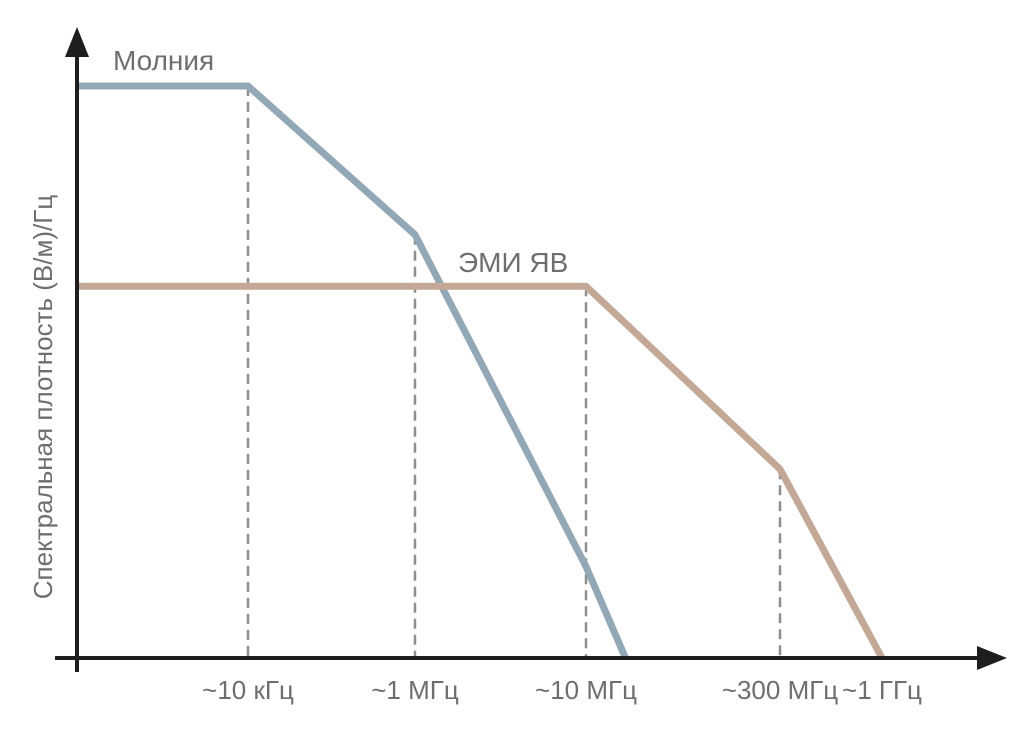 The width and height of the screenshot is (1031, 730). I want to click on x-tick-label: ~1 ГГц, so click(882, 690).